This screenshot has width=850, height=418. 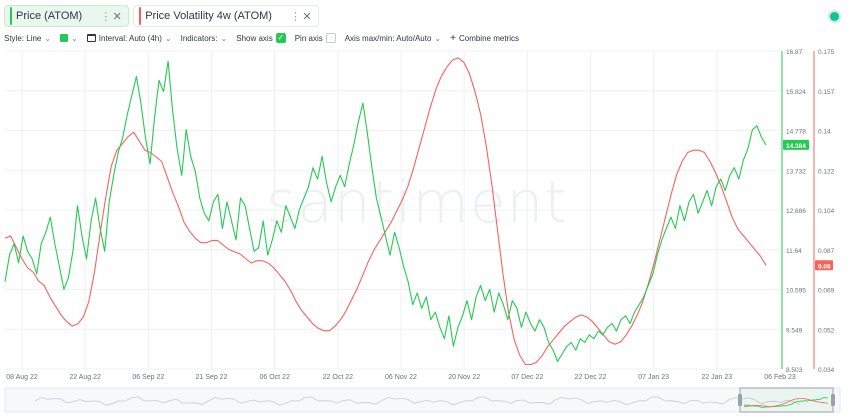 I want to click on navigator-selection, so click(x=786, y=400).